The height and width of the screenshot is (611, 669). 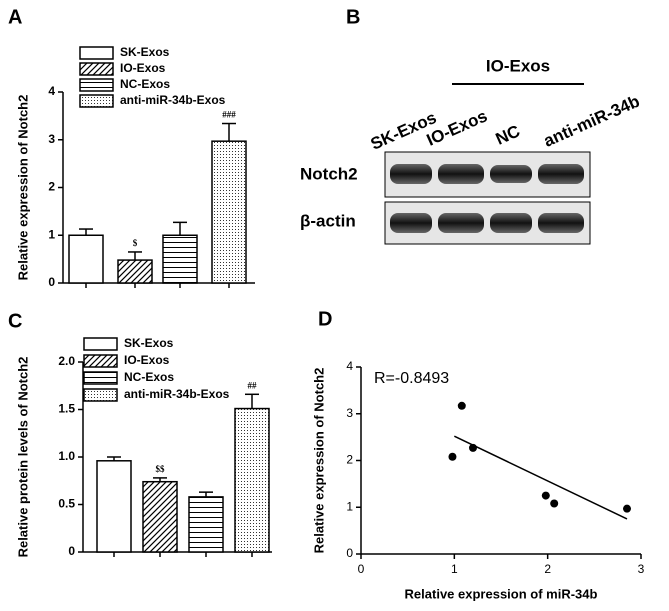 What do you see at coordinates (325, 319) in the screenshot?
I see `panel-letter: D` at bounding box center [325, 319].